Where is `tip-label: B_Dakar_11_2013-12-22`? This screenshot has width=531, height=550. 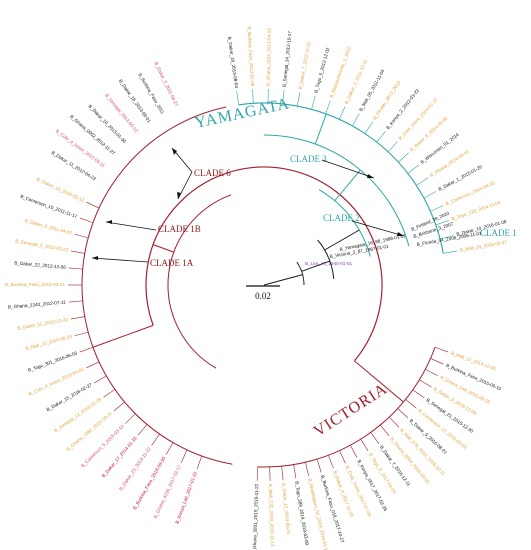
tip-label: B_Dakar_11_2013-12-22 is located at coordinates (43, 324).